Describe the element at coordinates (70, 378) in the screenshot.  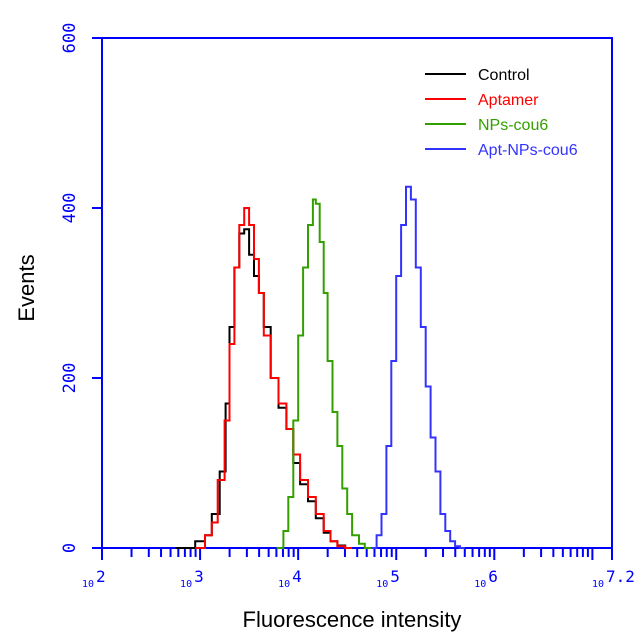
I see `y-tick-label: 200` at that location.